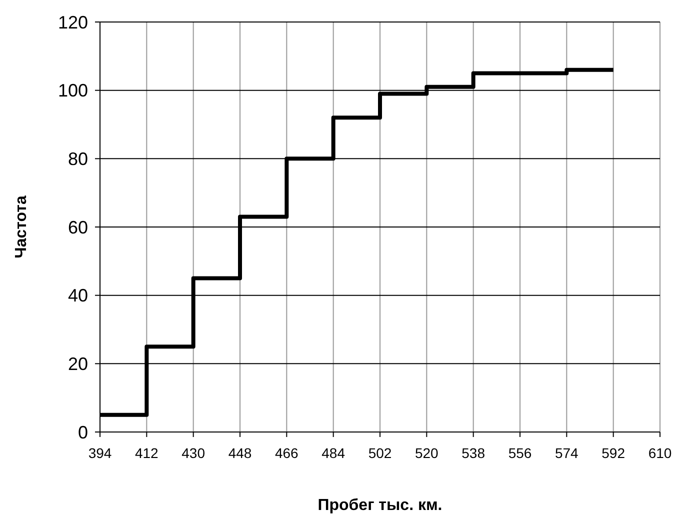 The height and width of the screenshot is (532, 681). I want to click on x-tick-label: 466, so click(286, 453).